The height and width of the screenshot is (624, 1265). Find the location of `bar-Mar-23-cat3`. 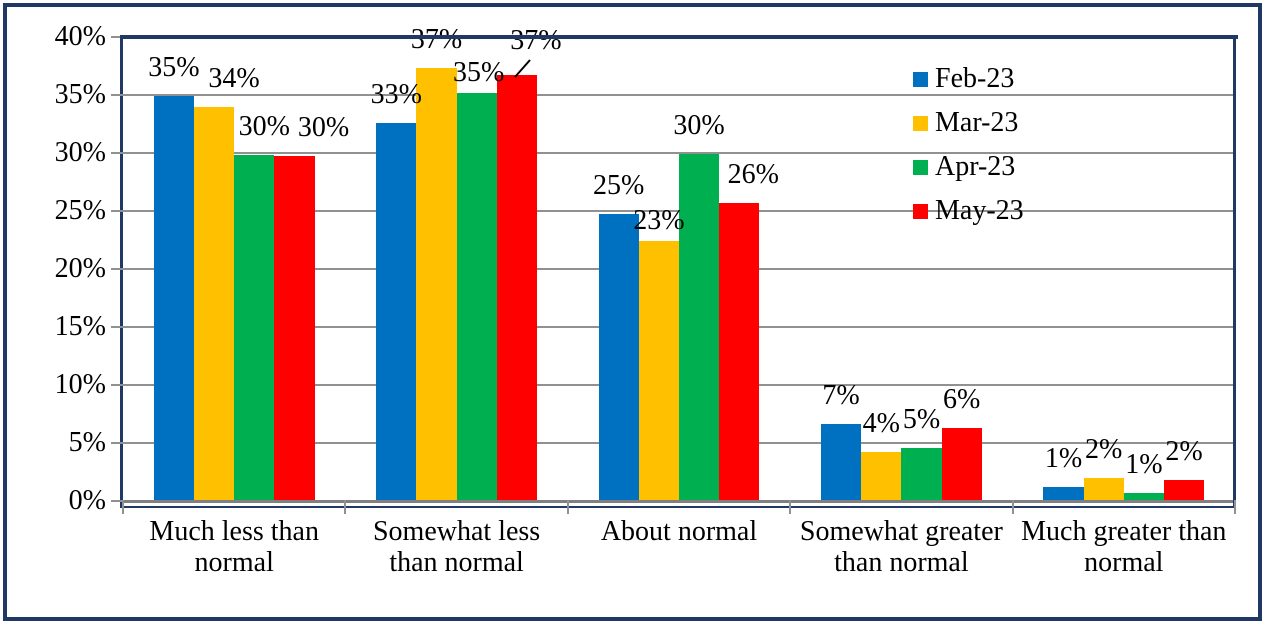

bar-Mar-23-cat3 is located at coordinates (881, 476).